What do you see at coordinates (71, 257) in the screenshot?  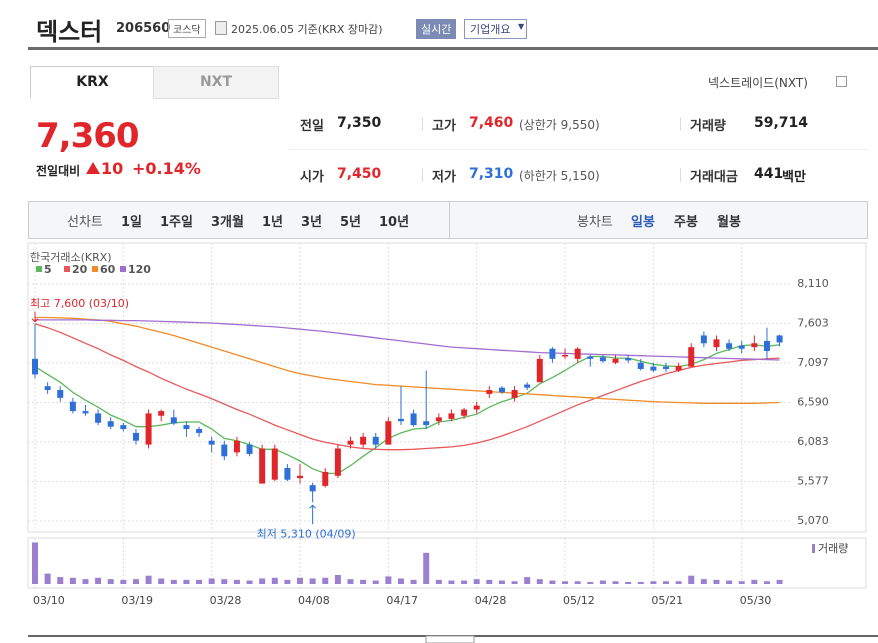 I see `chart-source: 한국거래소(KRX)` at bounding box center [71, 257].